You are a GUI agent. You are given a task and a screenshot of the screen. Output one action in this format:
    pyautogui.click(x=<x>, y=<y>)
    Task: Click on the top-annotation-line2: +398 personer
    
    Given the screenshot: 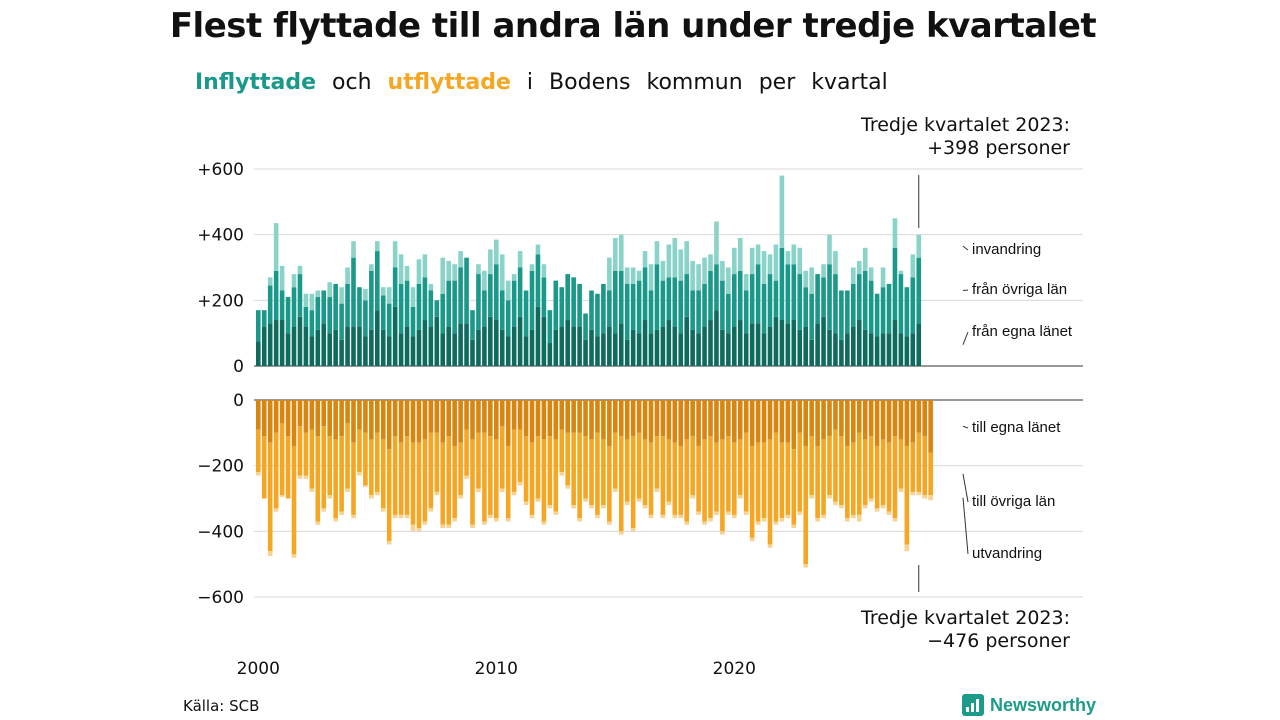 What is the action you would take?
    pyautogui.click(x=998, y=148)
    